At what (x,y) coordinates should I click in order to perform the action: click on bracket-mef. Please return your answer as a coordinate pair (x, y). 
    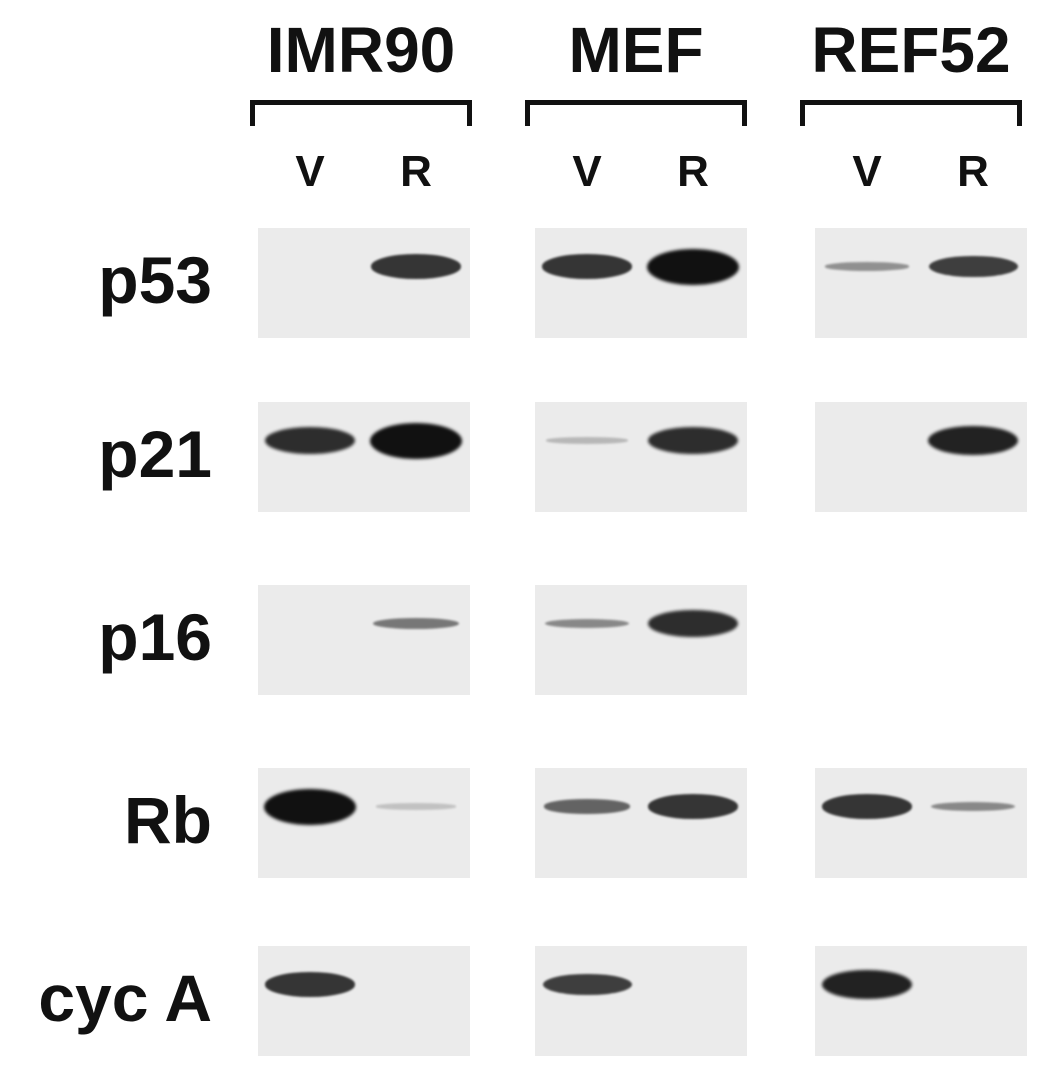
    Looking at the image, I should click on (636, 113).